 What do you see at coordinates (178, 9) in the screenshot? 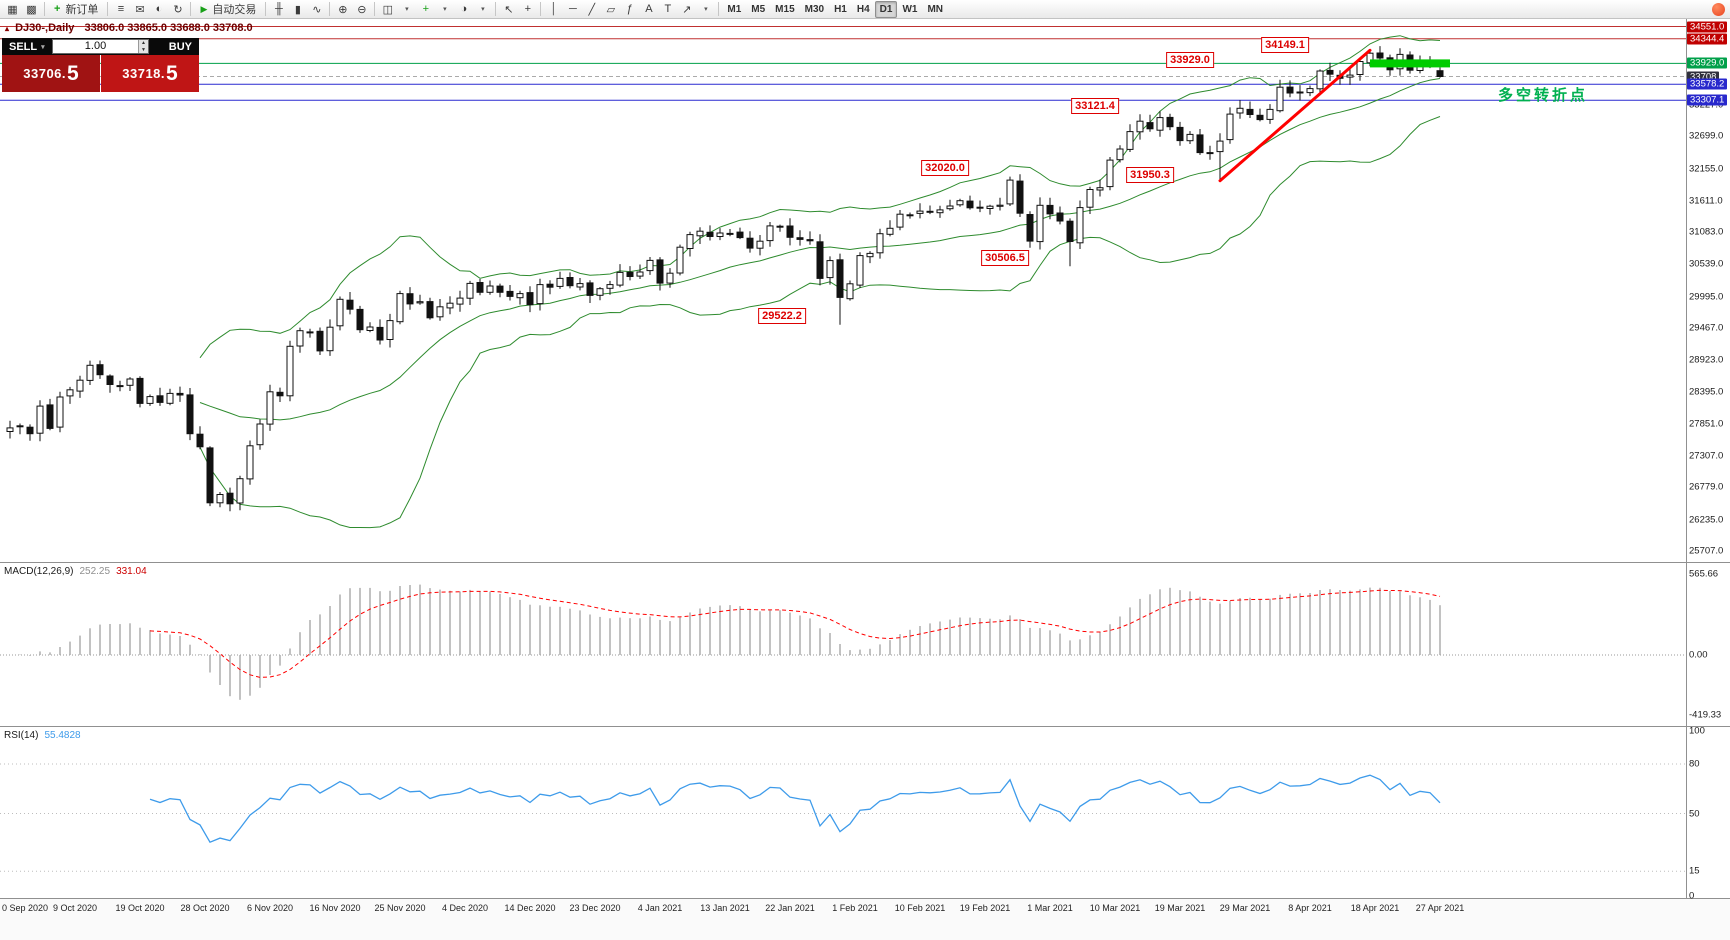
I see `refresh-icon: ↻` at bounding box center [178, 9].